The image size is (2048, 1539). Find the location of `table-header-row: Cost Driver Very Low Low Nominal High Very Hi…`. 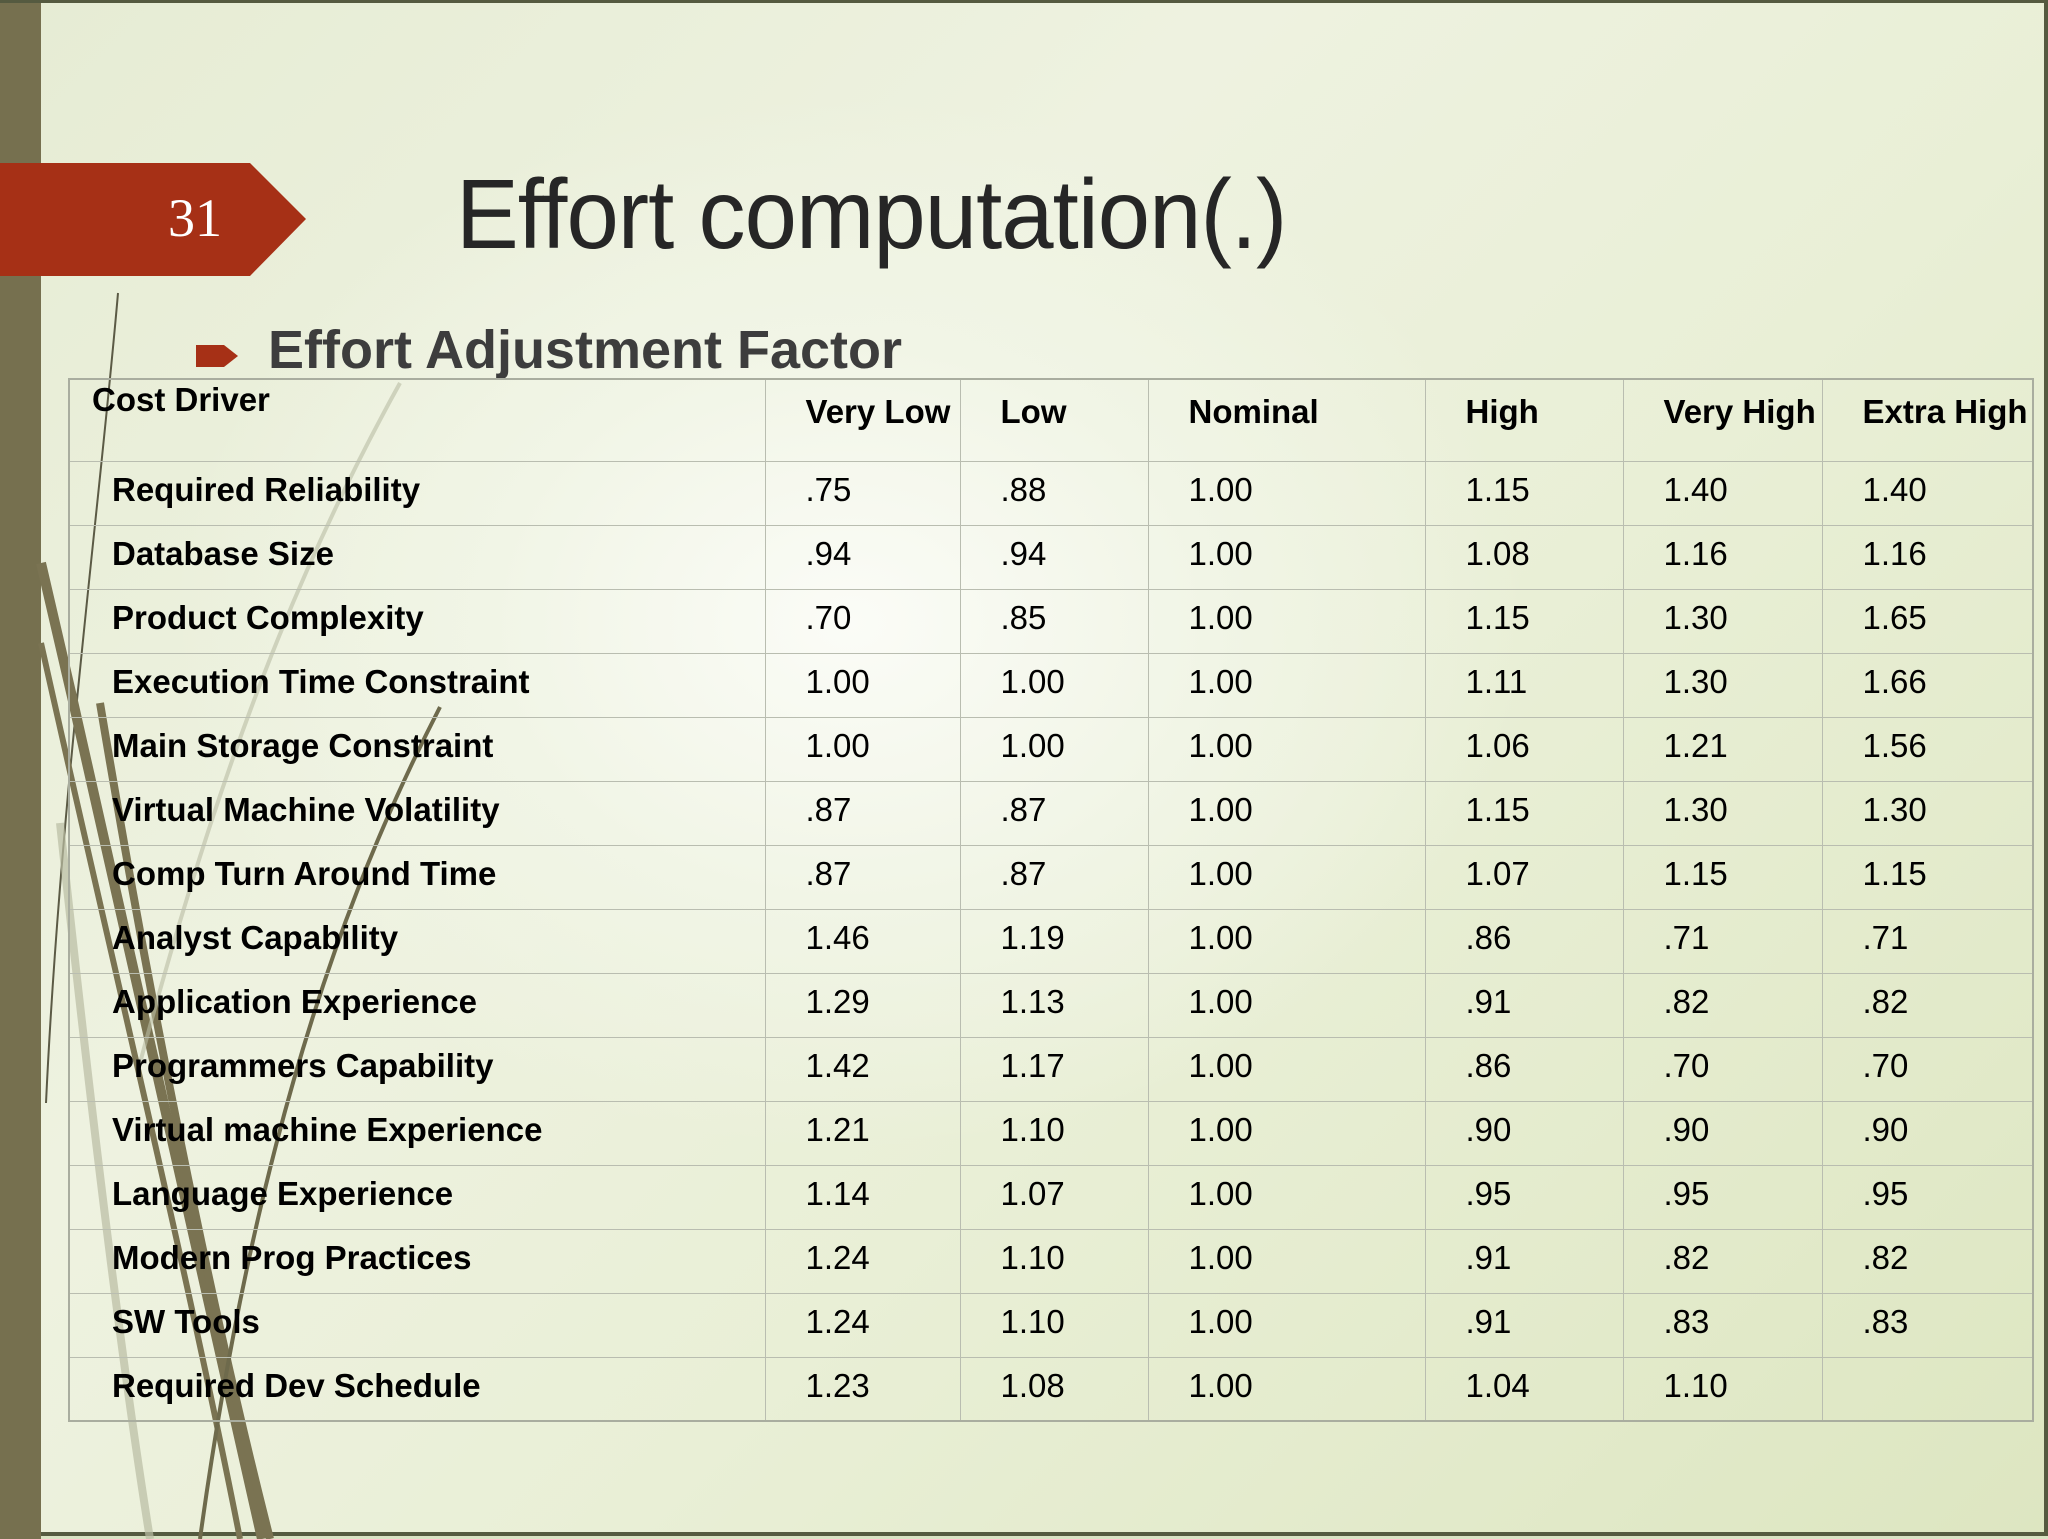

table-header-row: Cost Driver Very Low Low Nominal High Very Hi… is located at coordinates (1051, 420).